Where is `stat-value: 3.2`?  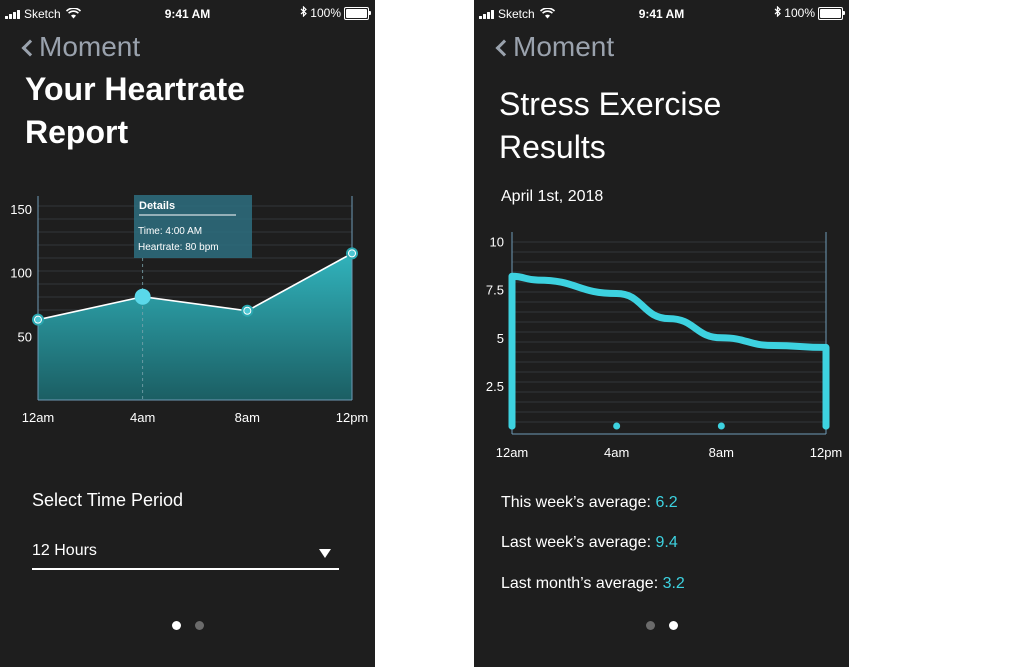
stat-value: 3.2 is located at coordinates (673, 583).